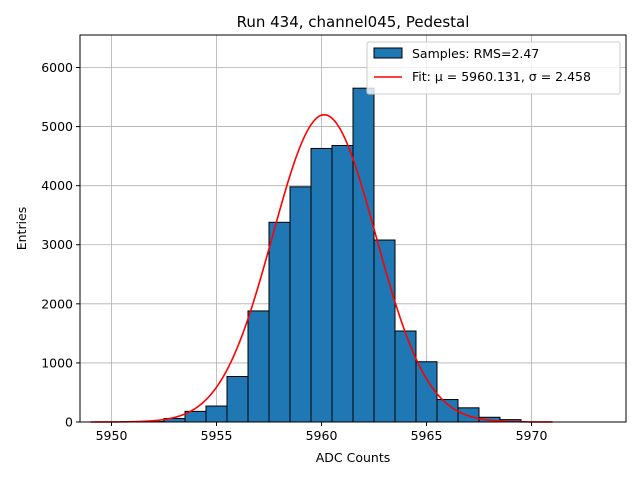  I want to click on legend-box, so click(493, 68).